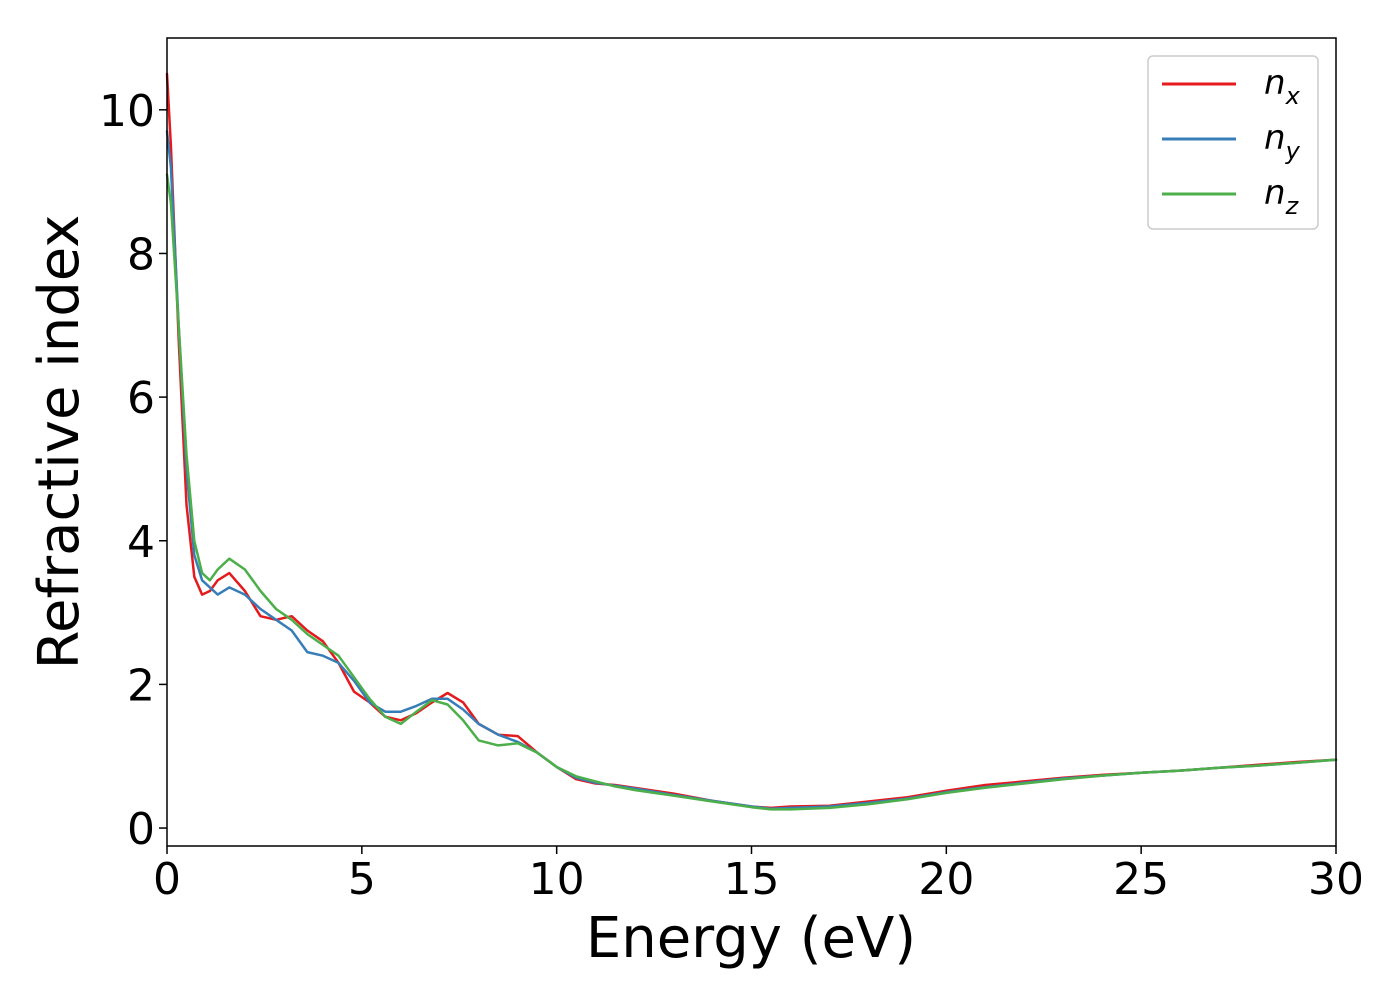 Image resolution: width=1400 pixels, height=1000 pixels. I want to click on y-tick-label: 10, so click(127, 111).